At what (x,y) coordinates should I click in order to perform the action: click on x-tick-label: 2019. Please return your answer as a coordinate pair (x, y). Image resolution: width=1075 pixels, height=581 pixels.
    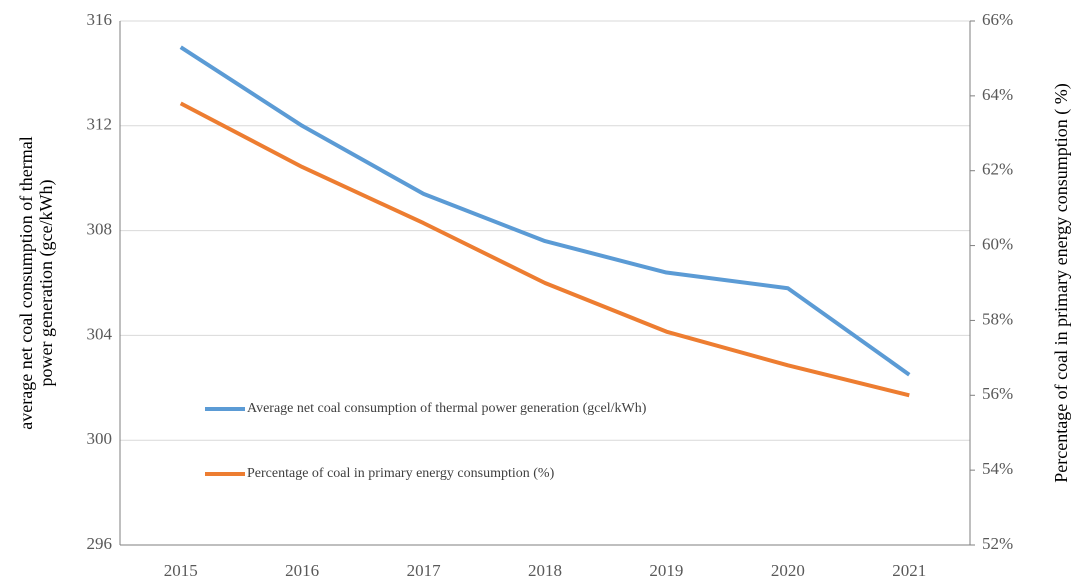
    Looking at the image, I should click on (666, 570).